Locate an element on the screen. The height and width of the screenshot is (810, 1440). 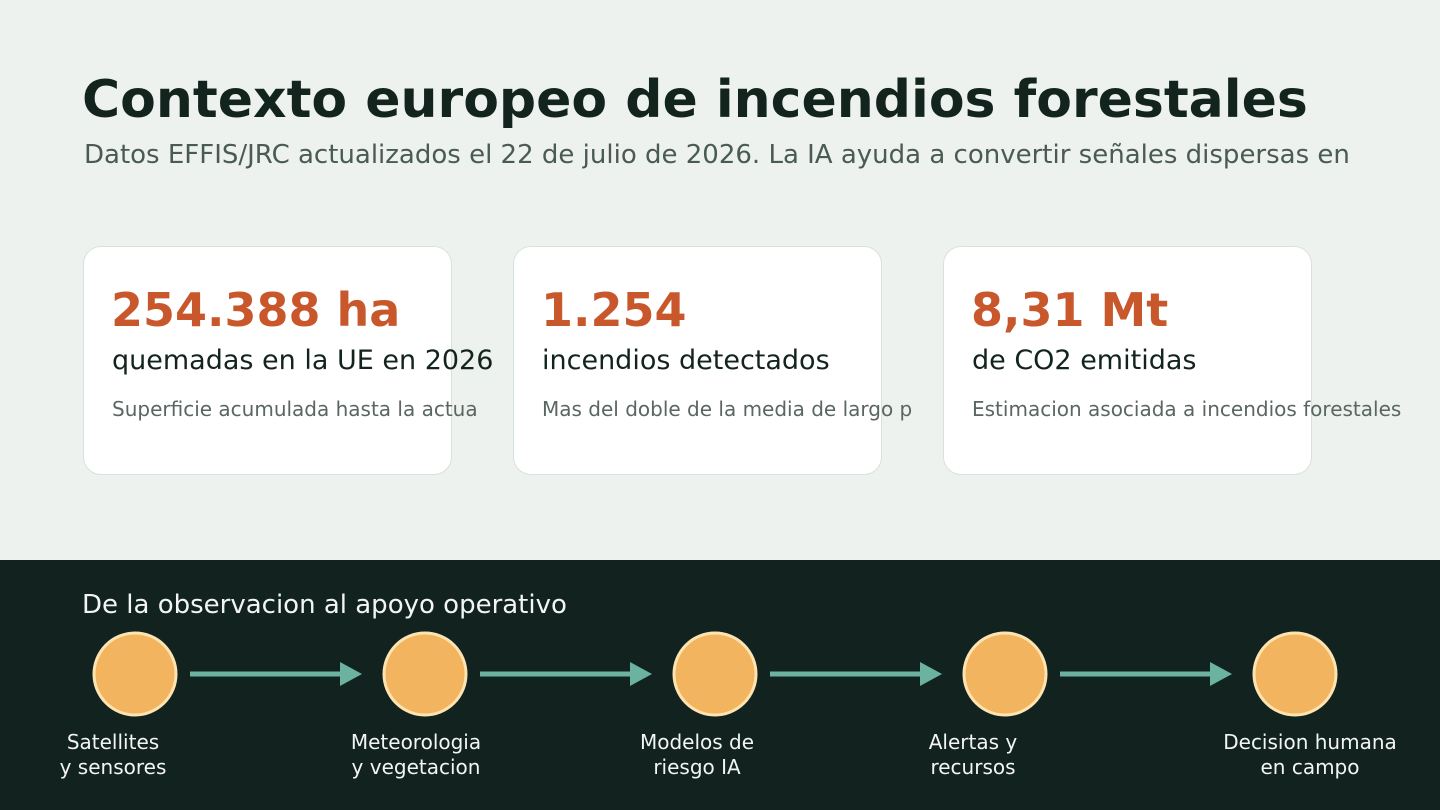
step-label: Decision humana en campo is located at coordinates (1310, 755).